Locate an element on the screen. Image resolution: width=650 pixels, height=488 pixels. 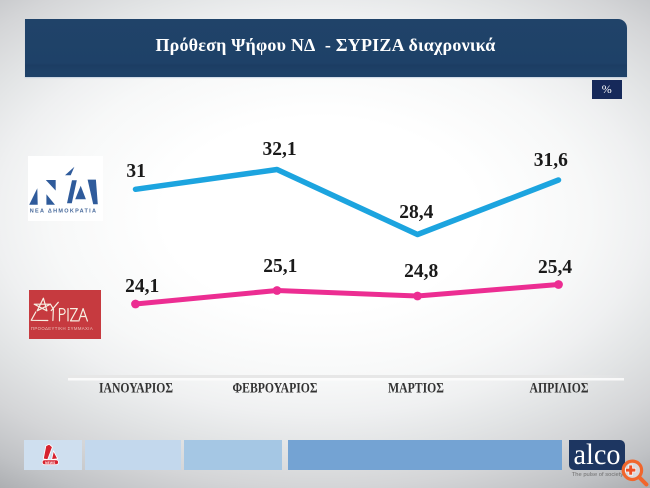
svg-text: NEWS is located at coordinates (50, 463).